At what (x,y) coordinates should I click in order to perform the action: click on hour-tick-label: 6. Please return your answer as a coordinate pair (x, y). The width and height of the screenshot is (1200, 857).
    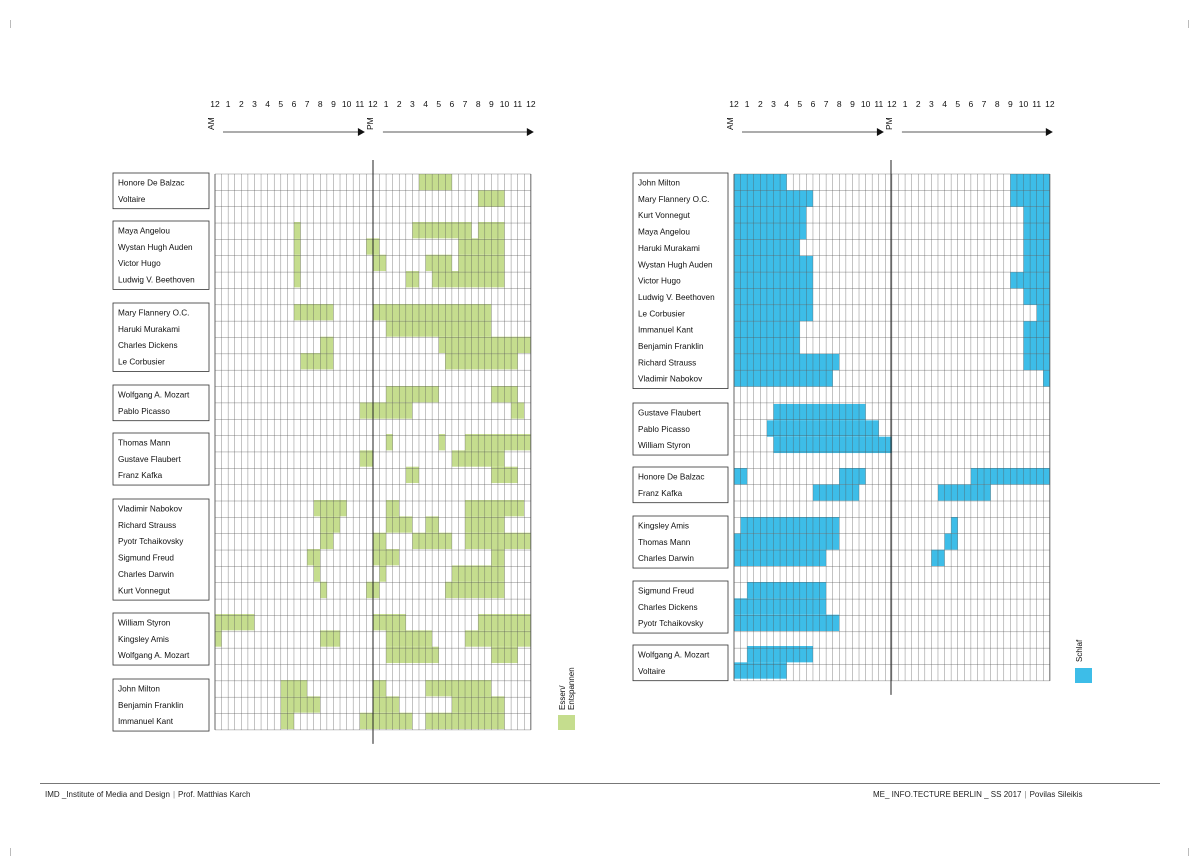
    Looking at the image, I should click on (294, 104).